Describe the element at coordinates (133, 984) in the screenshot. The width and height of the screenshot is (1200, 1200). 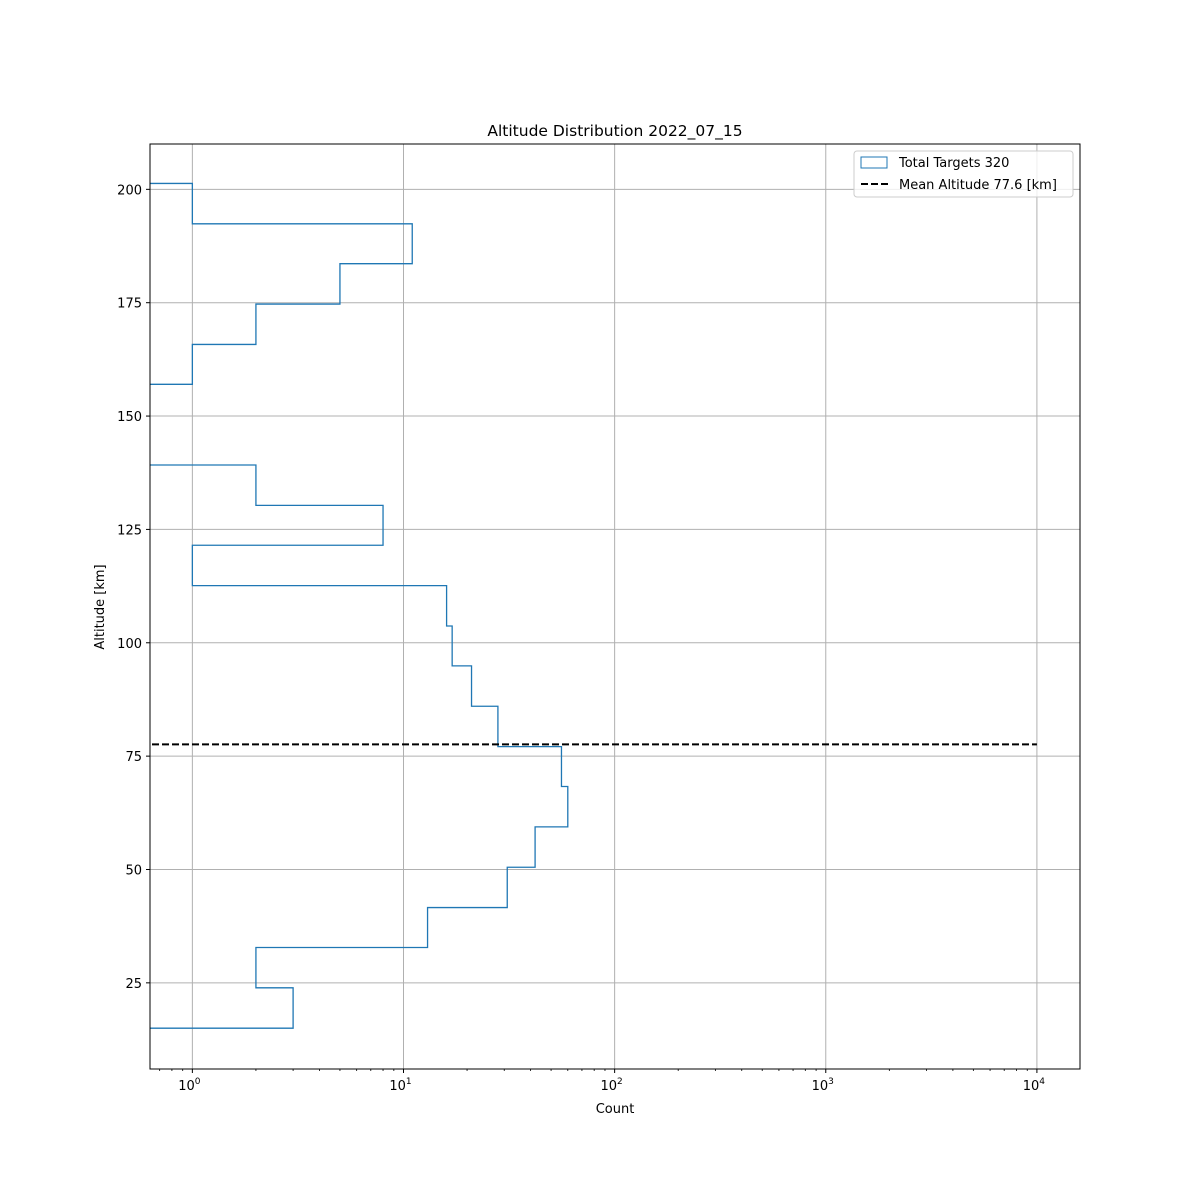
I see `y-tick-label: 25` at that location.